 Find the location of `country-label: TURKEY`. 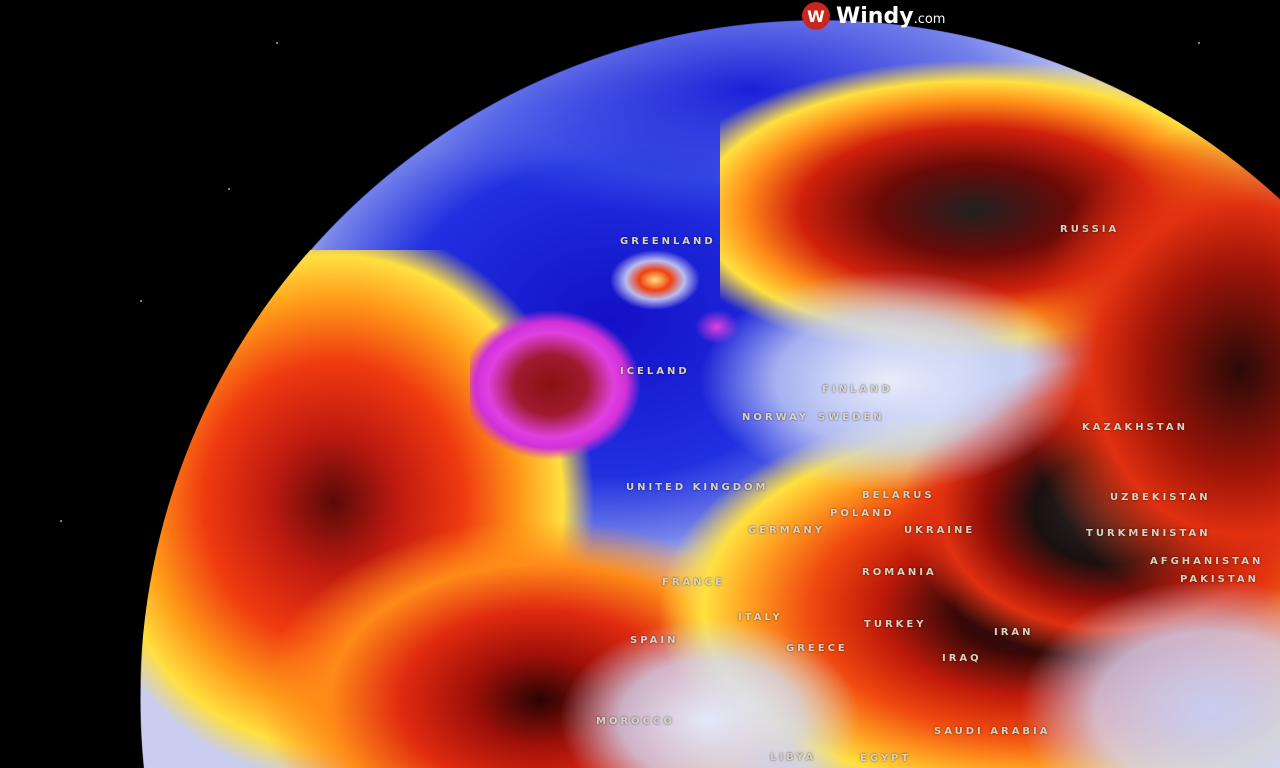

country-label: TURKEY is located at coordinates (895, 624).